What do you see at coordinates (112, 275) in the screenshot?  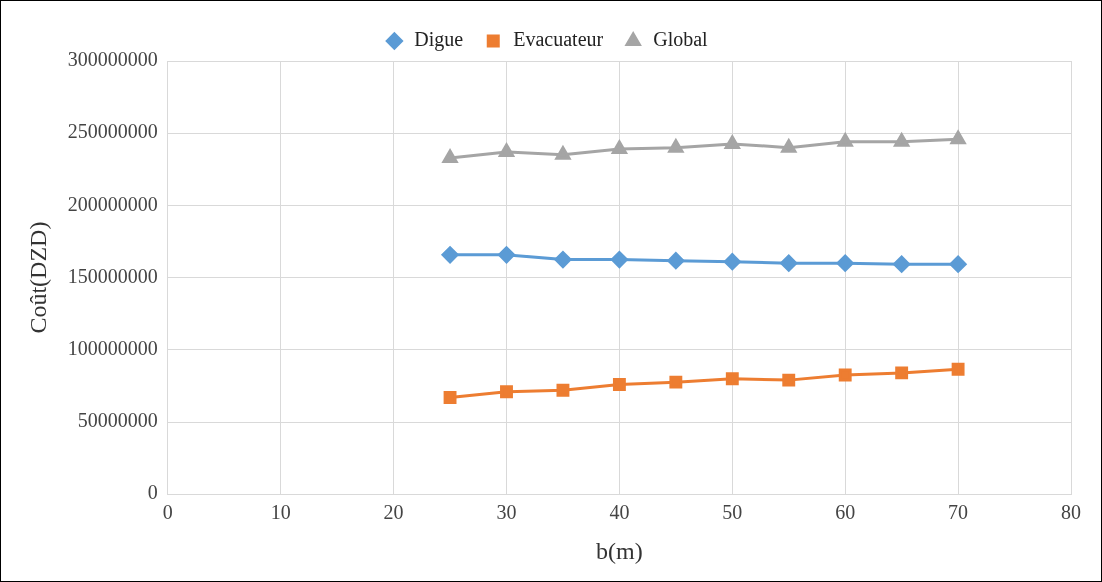 I see `y-tick-label: 150000000` at bounding box center [112, 275].